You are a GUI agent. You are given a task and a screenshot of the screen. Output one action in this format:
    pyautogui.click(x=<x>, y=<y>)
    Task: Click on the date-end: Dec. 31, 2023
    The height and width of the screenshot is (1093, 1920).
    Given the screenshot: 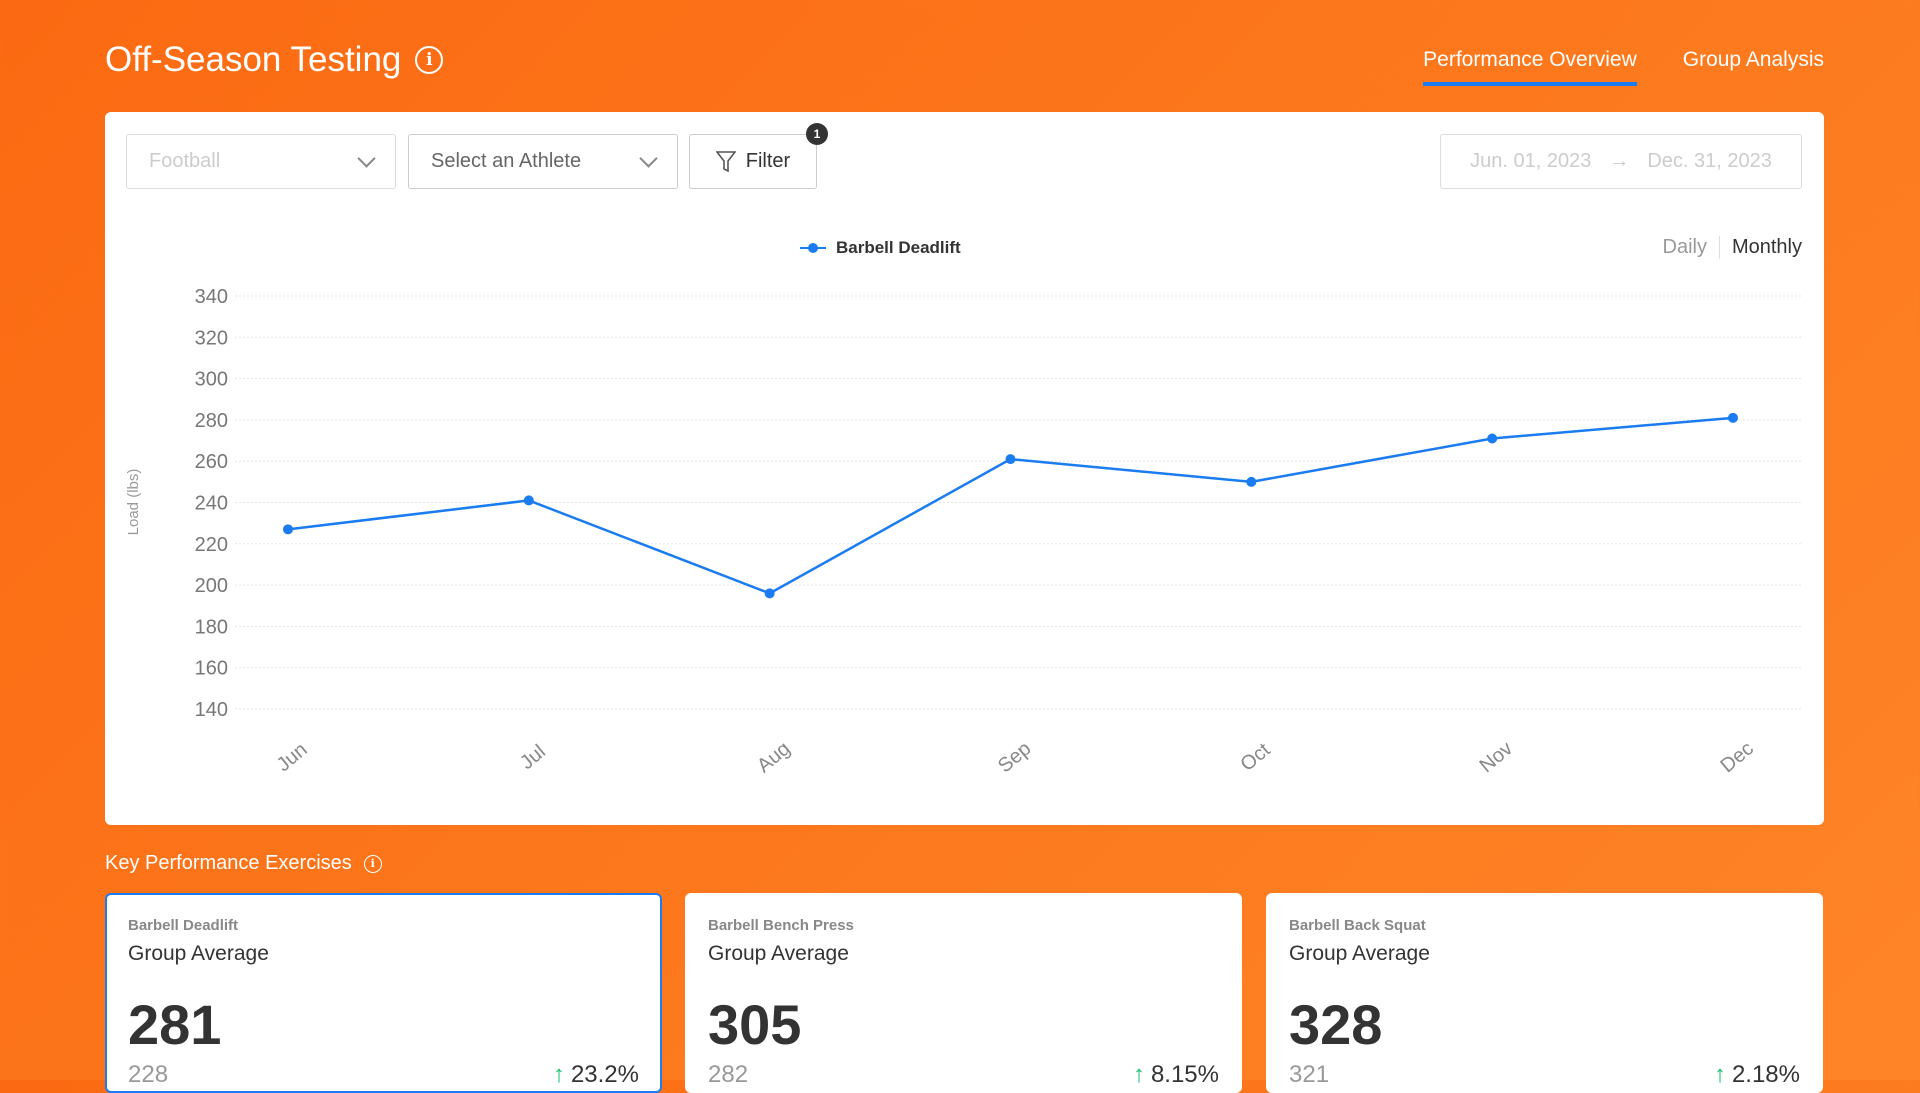 What is the action you would take?
    pyautogui.click(x=1709, y=161)
    